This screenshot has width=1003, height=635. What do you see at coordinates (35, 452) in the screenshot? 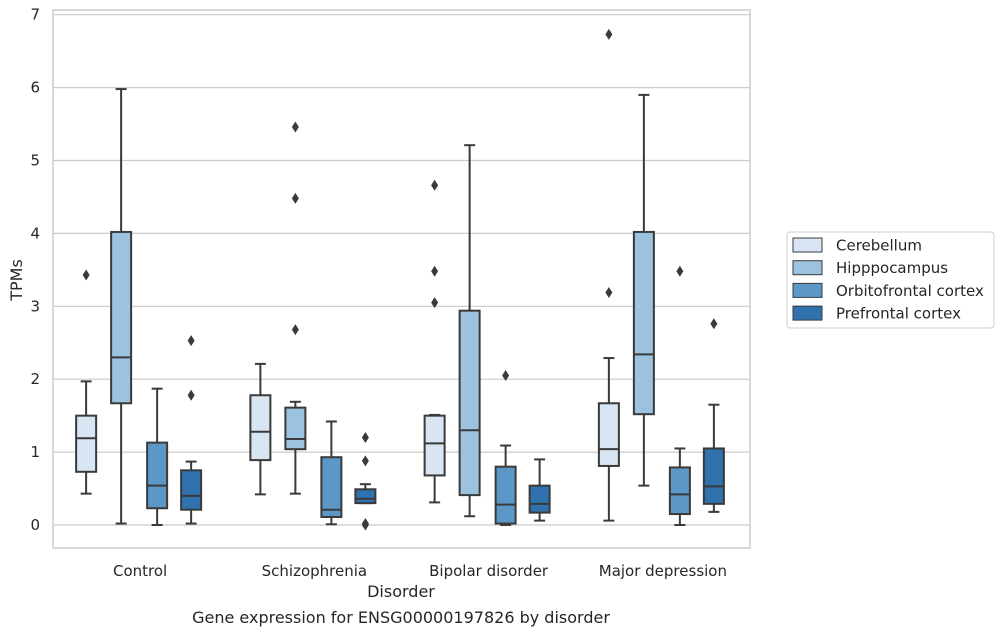
I see `y-tick-label: 1` at bounding box center [35, 452].